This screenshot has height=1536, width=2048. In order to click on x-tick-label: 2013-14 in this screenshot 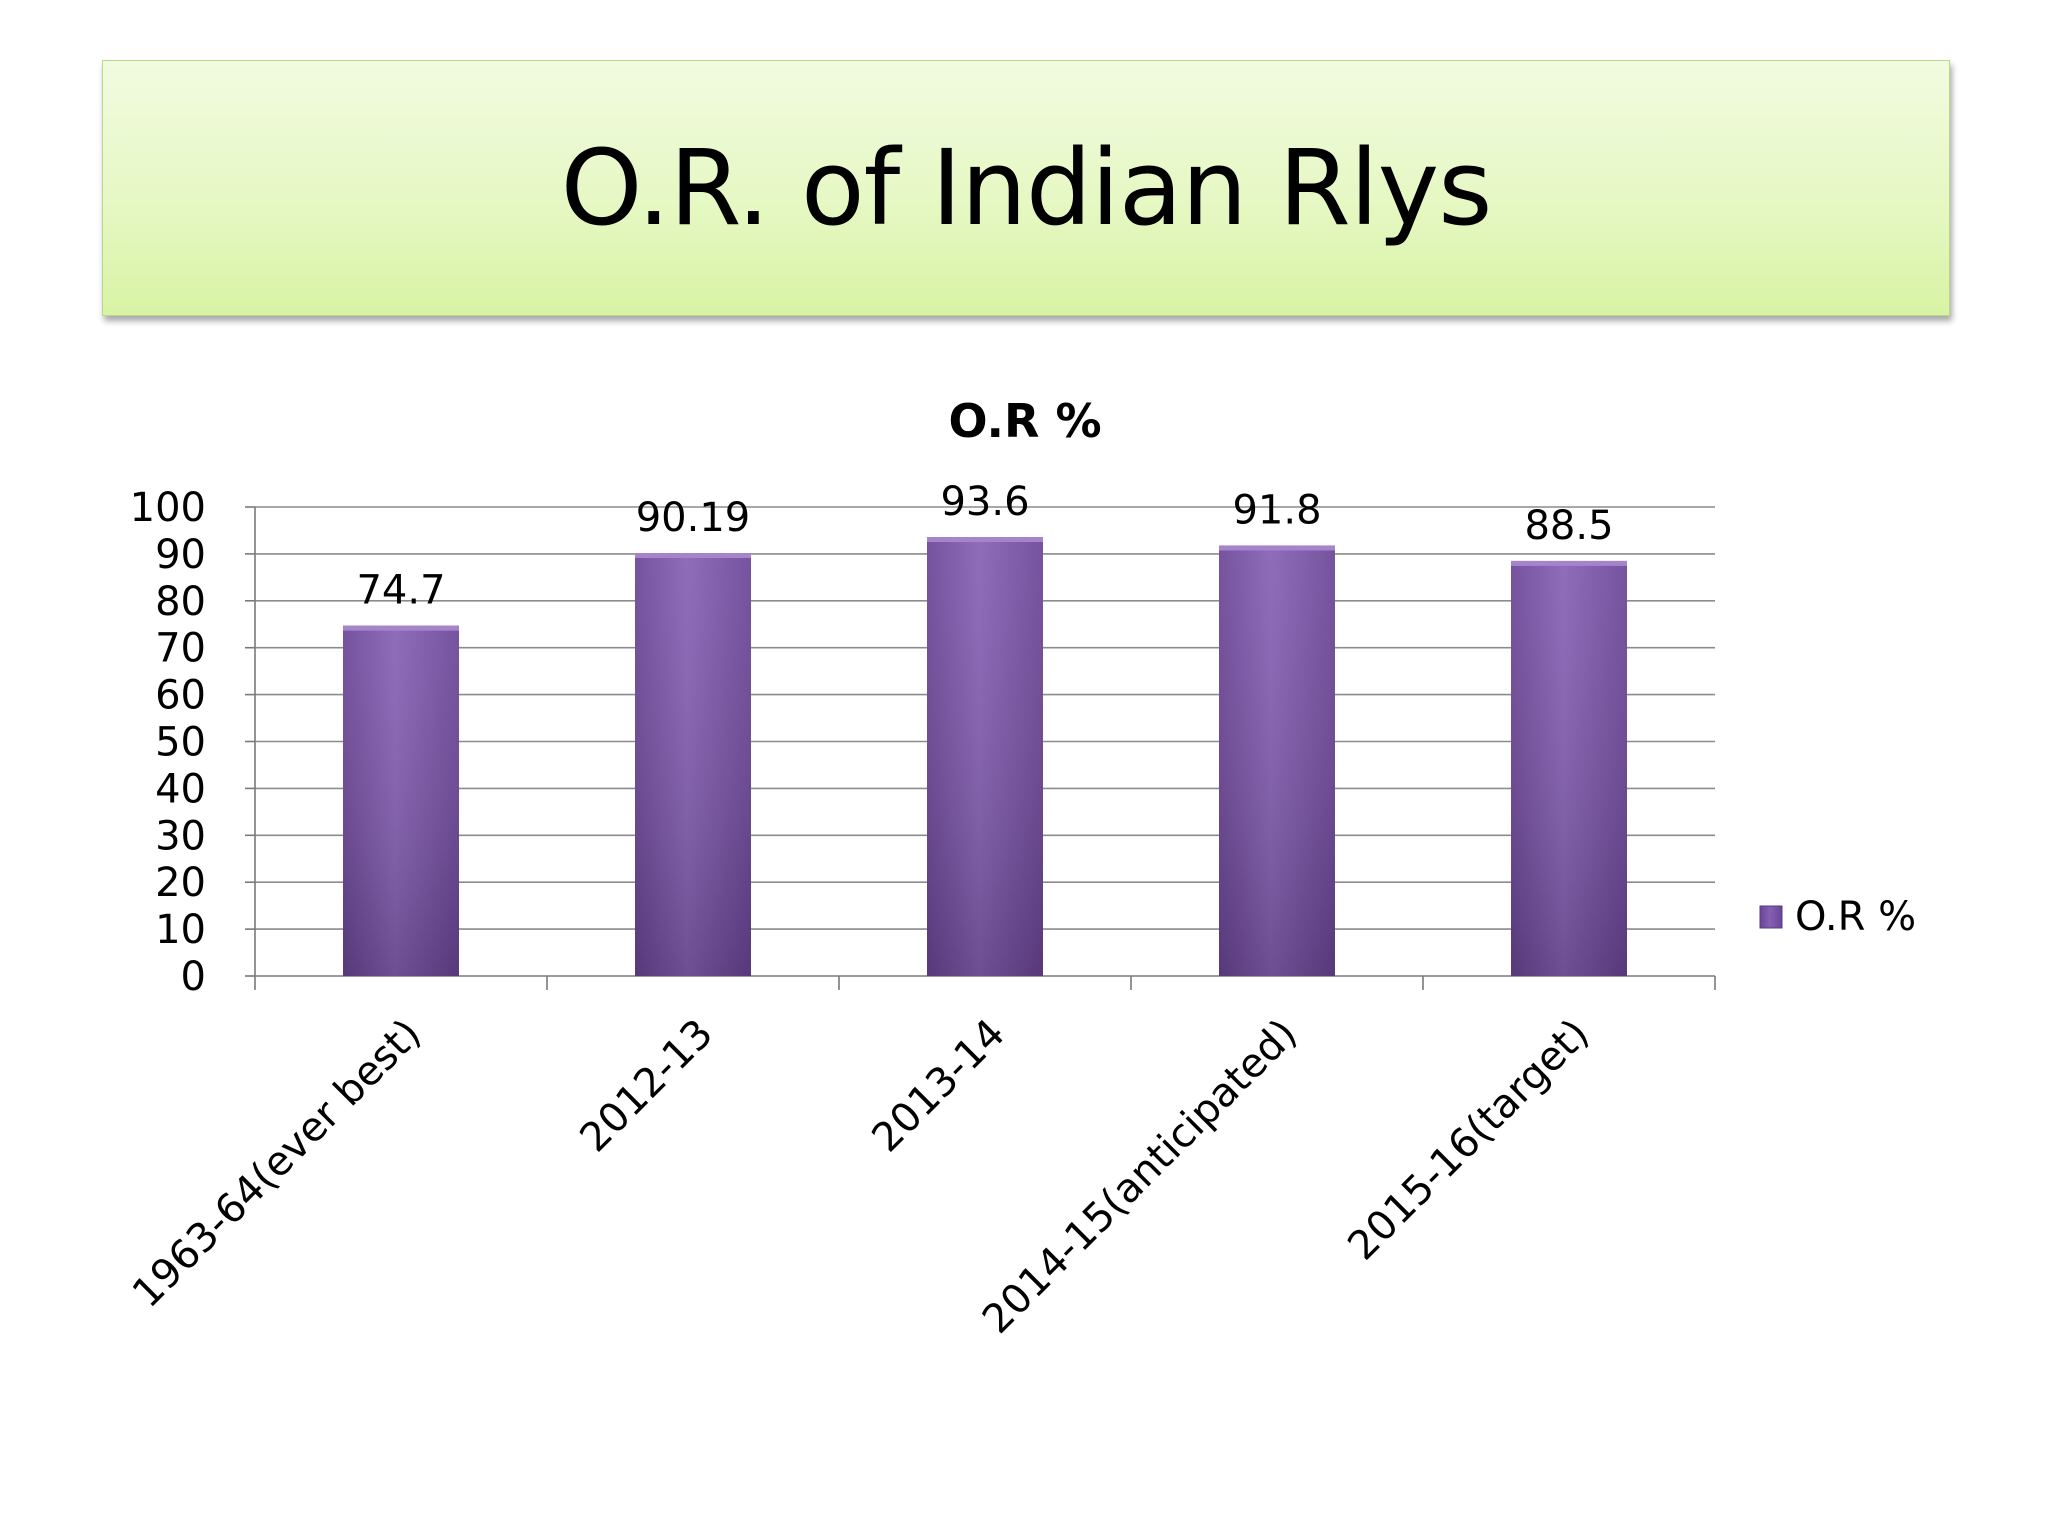, I will do `click(938, 1086)`.